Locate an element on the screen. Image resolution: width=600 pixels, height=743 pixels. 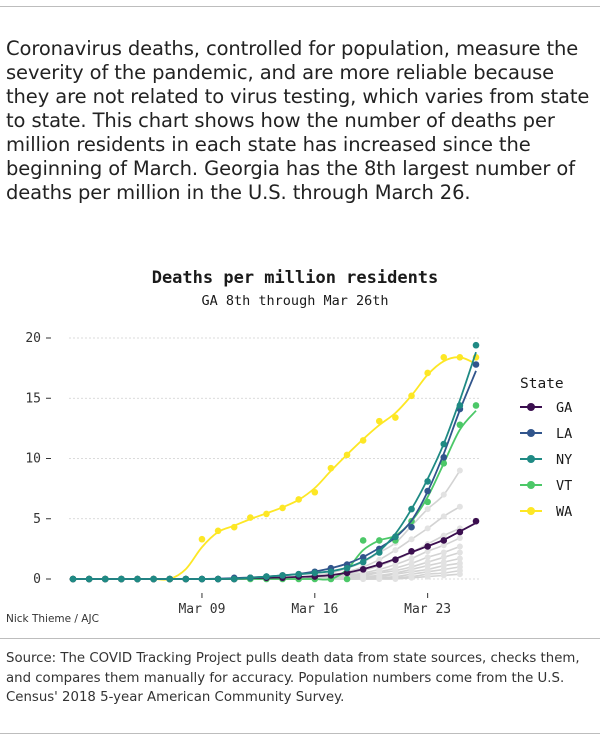
chart-subtitle: GA 8th through Mar 26th is located at coordinates (295, 301).